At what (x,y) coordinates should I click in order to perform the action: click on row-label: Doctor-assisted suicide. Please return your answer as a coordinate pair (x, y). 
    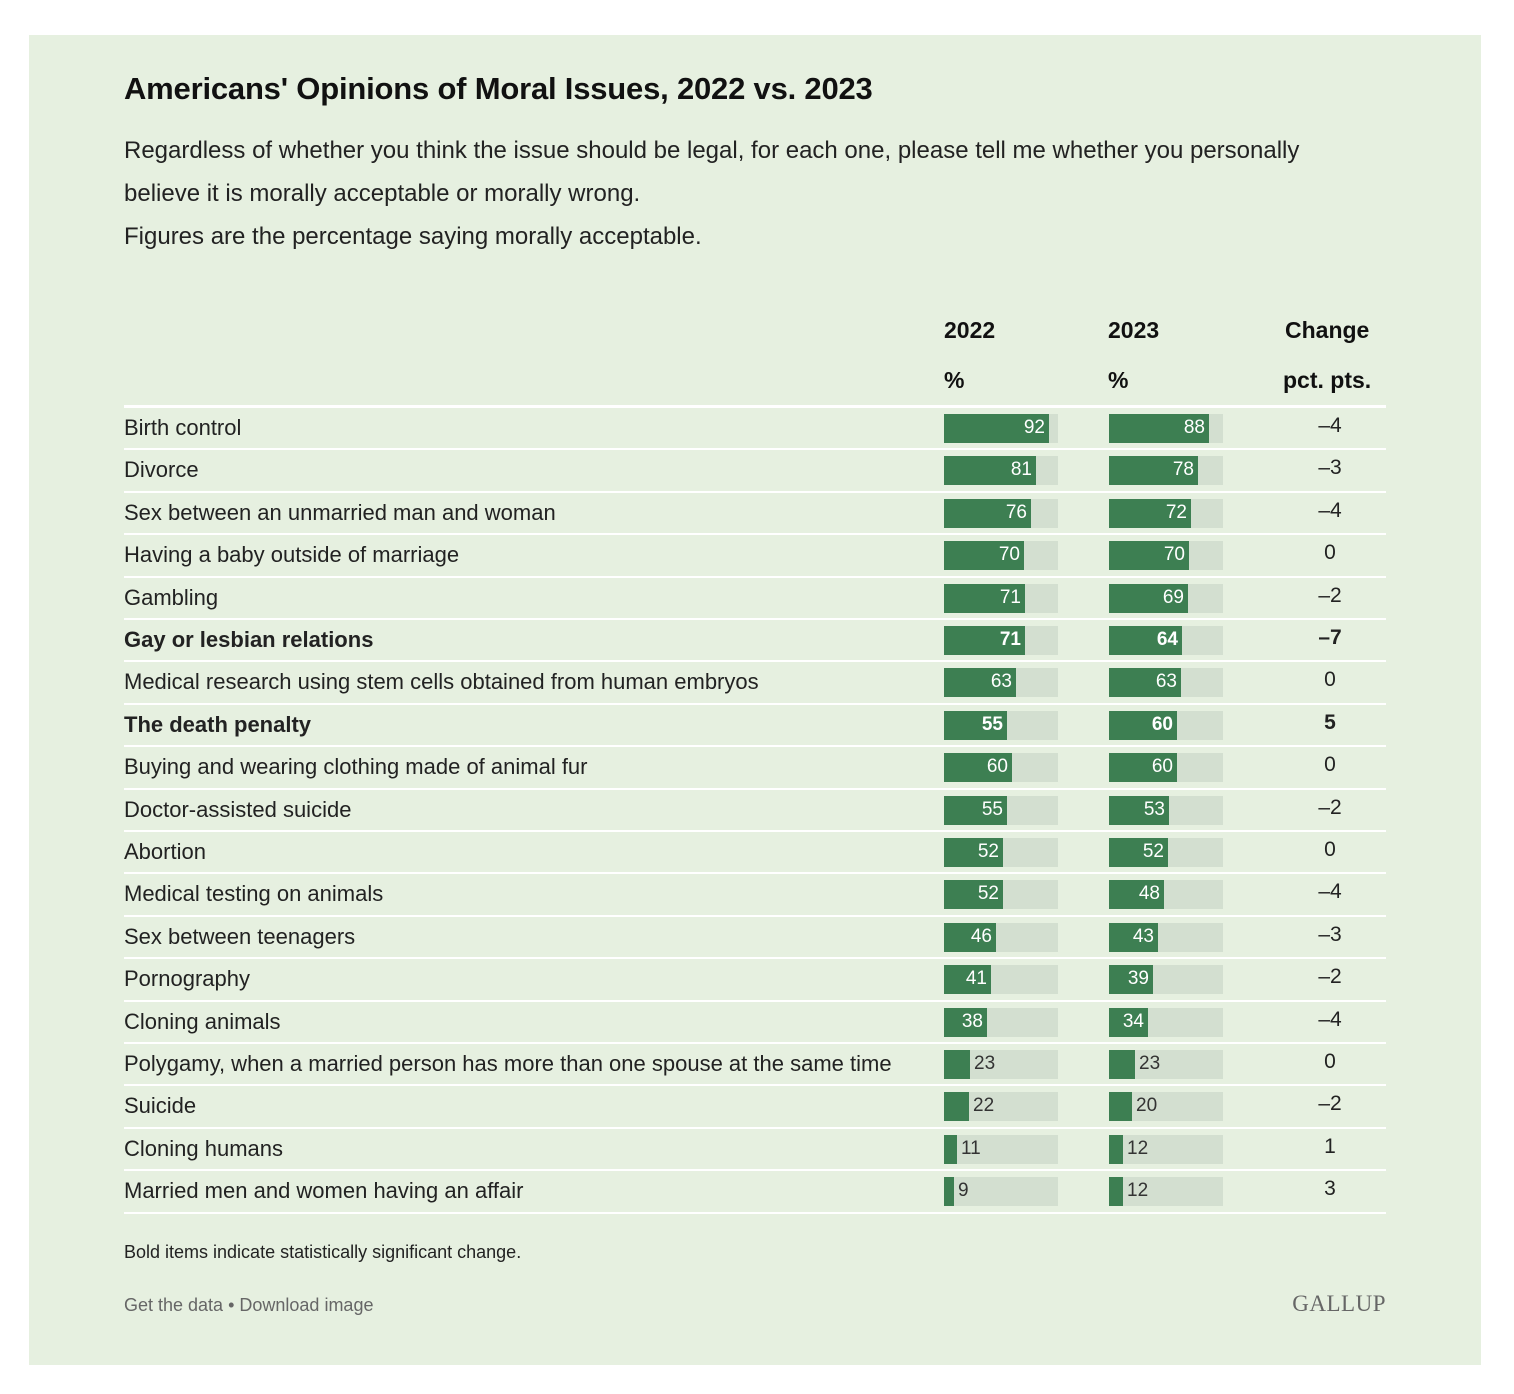
    Looking at the image, I should click on (238, 809).